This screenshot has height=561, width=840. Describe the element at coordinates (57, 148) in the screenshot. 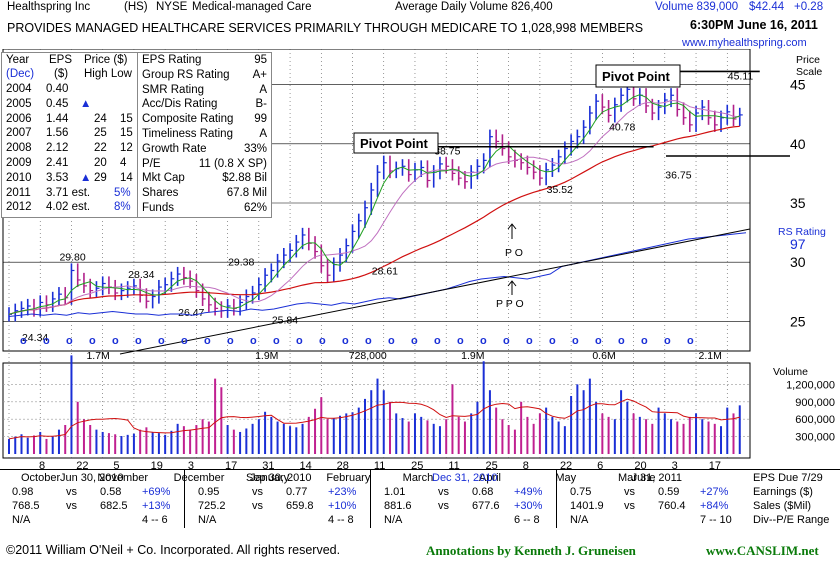

I see `eps-row-value: 2.12` at that location.